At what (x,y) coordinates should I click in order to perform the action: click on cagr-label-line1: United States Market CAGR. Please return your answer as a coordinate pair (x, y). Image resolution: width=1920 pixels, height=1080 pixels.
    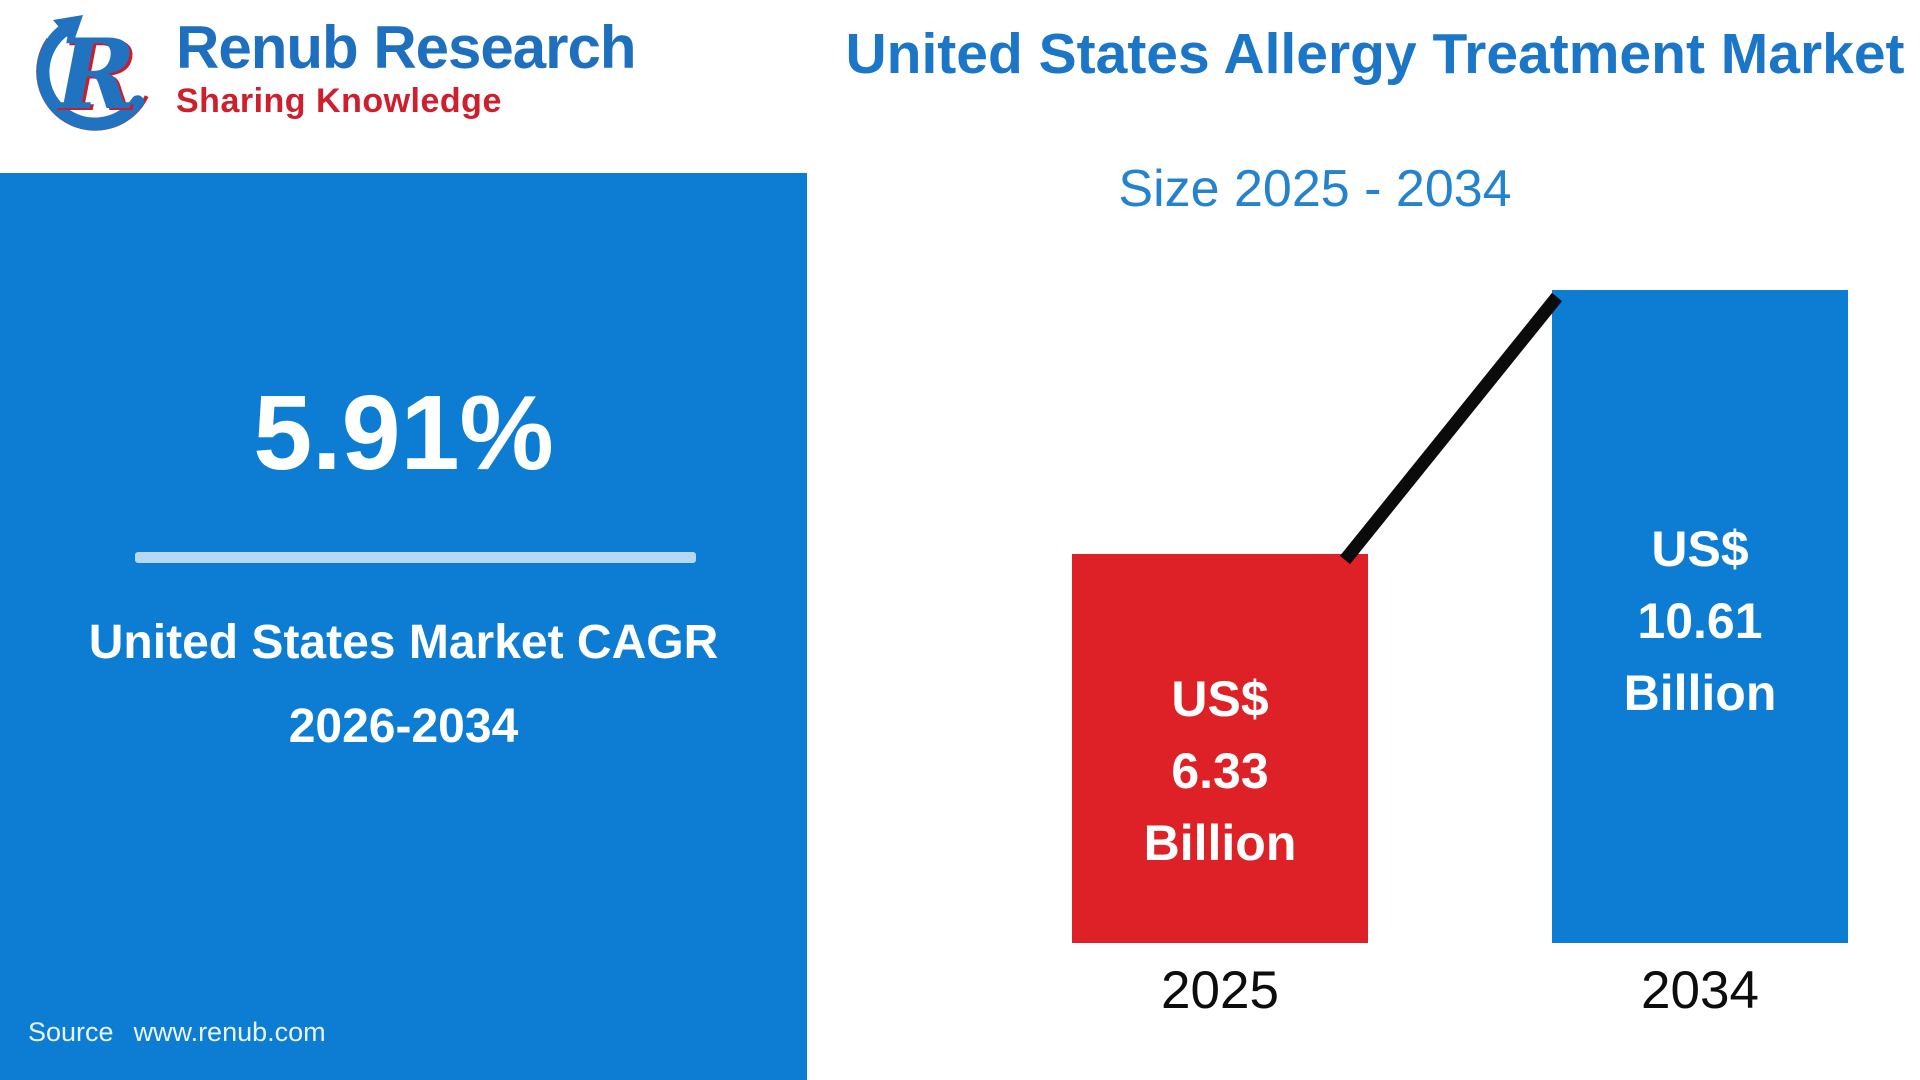
    Looking at the image, I should click on (403, 642).